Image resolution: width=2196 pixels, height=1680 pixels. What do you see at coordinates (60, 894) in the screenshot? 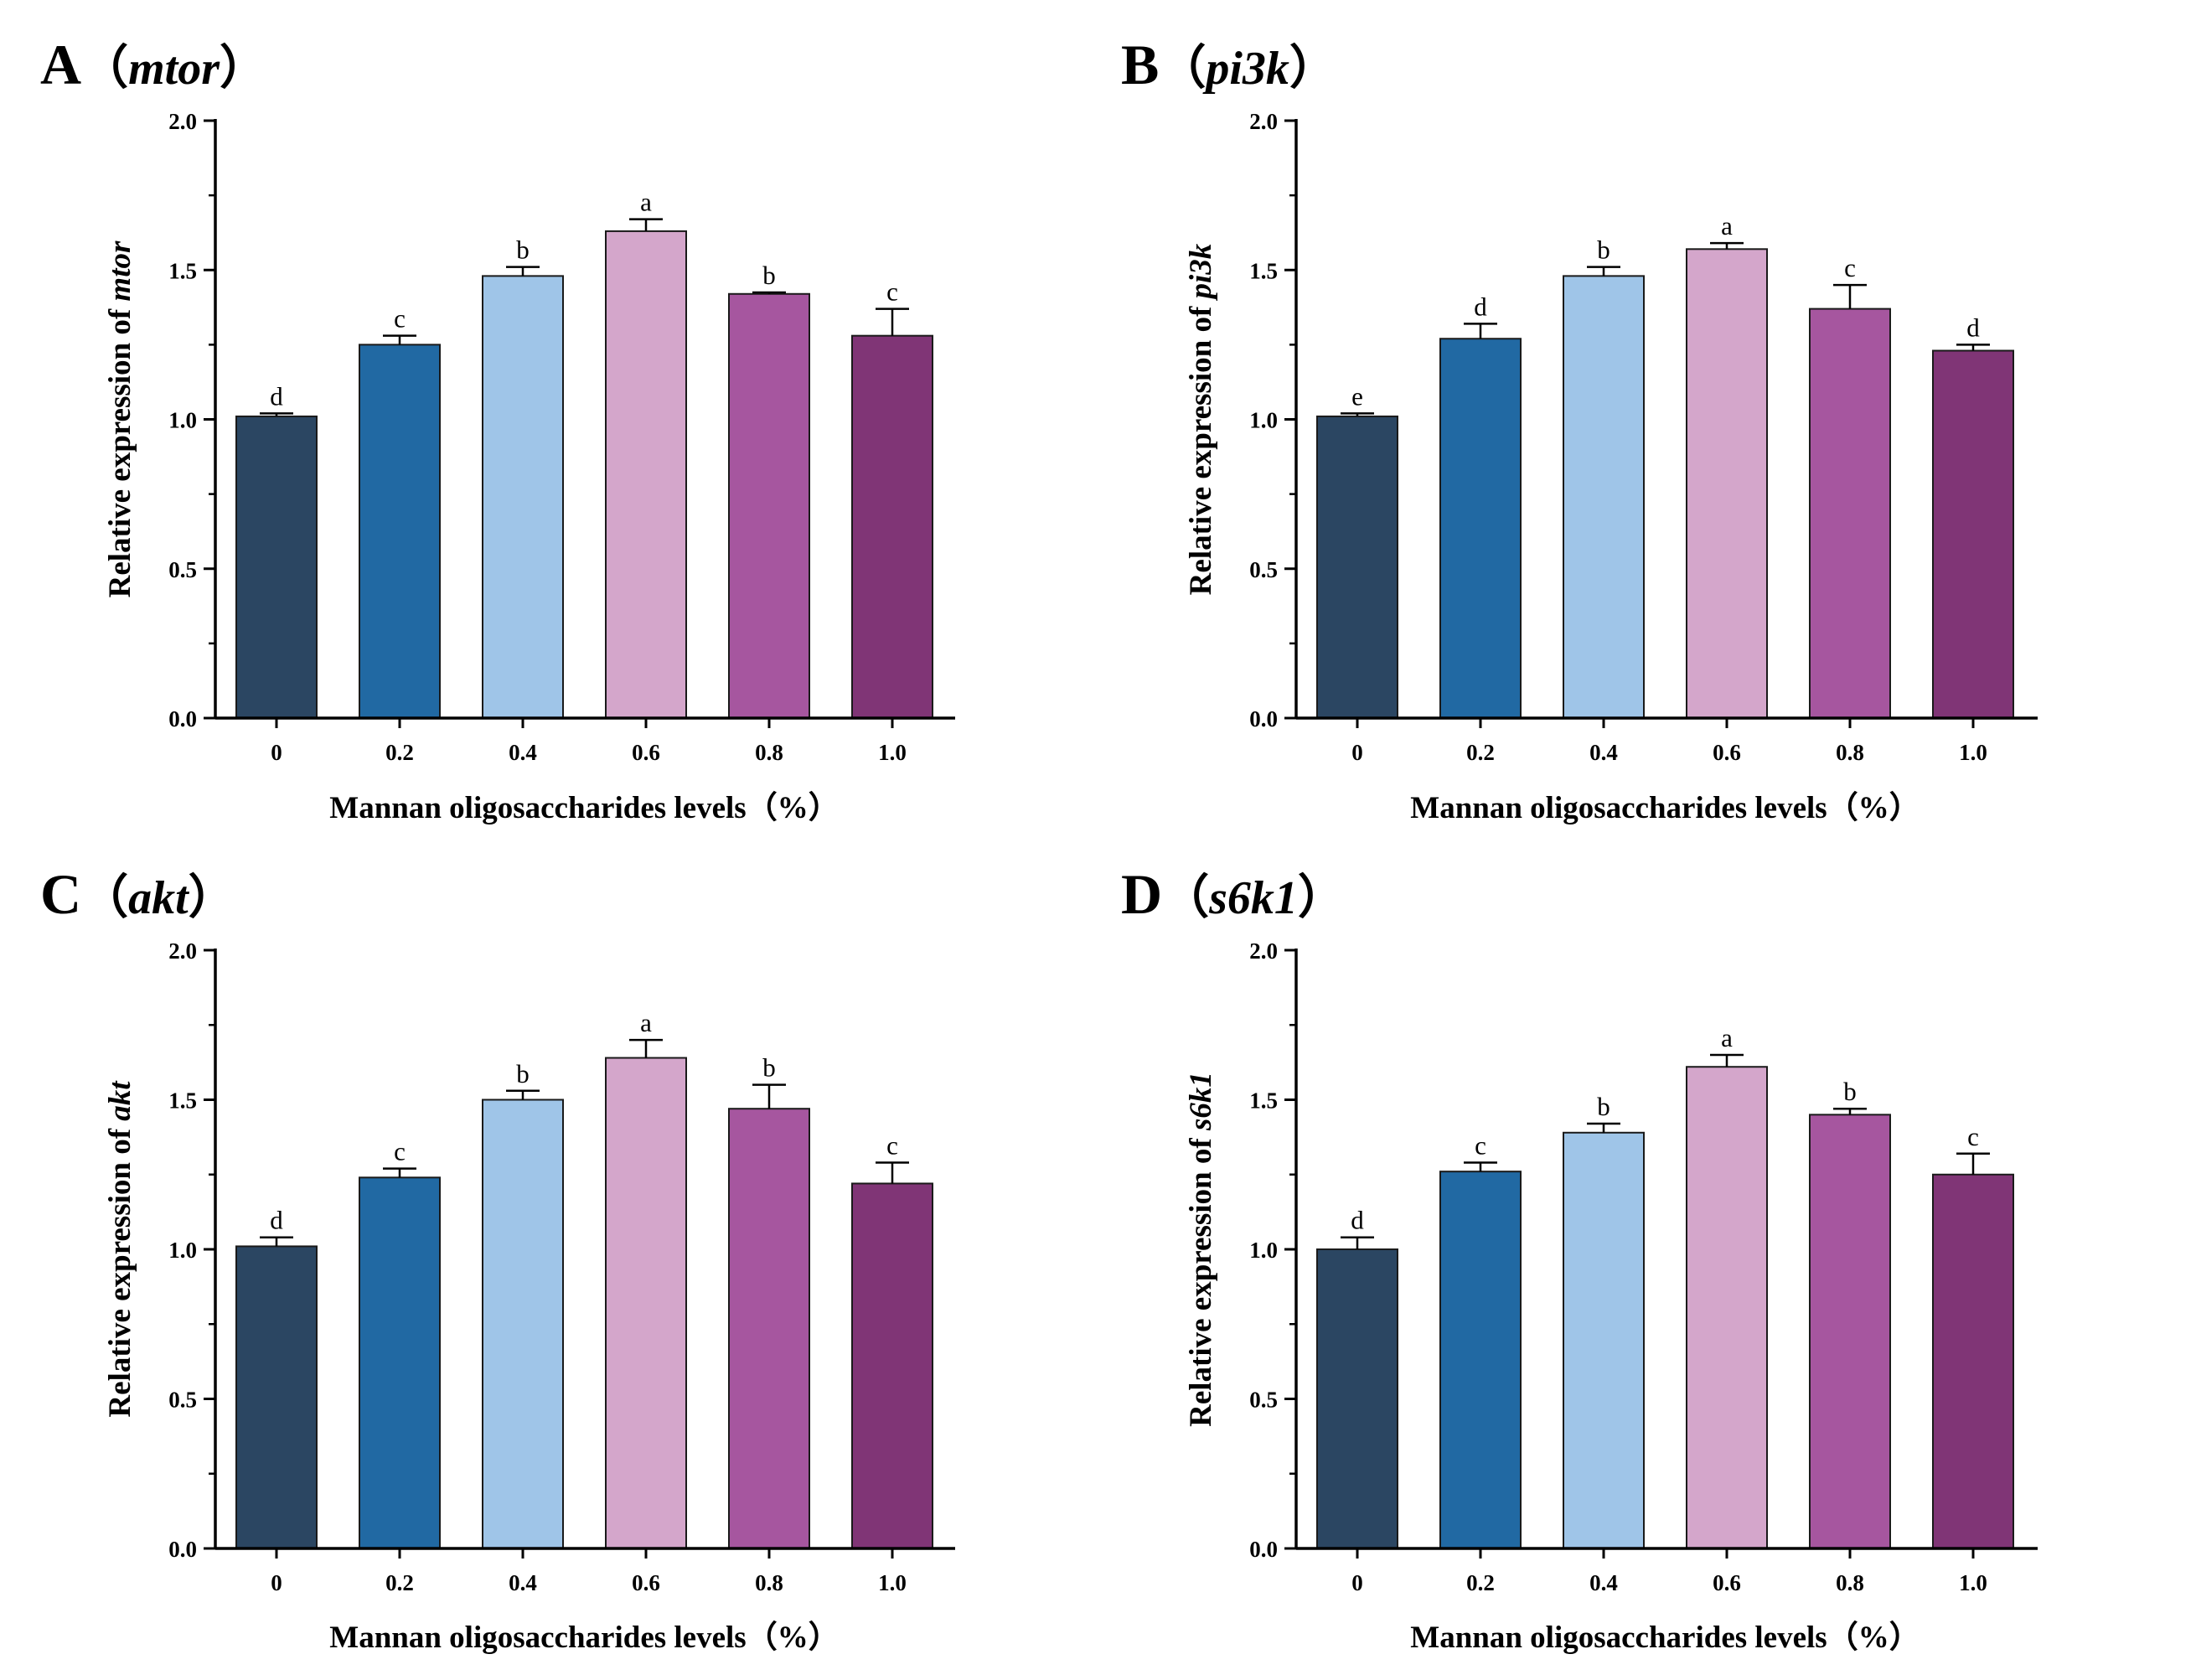
I see `panel-letter: C` at bounding box center [60, 894].